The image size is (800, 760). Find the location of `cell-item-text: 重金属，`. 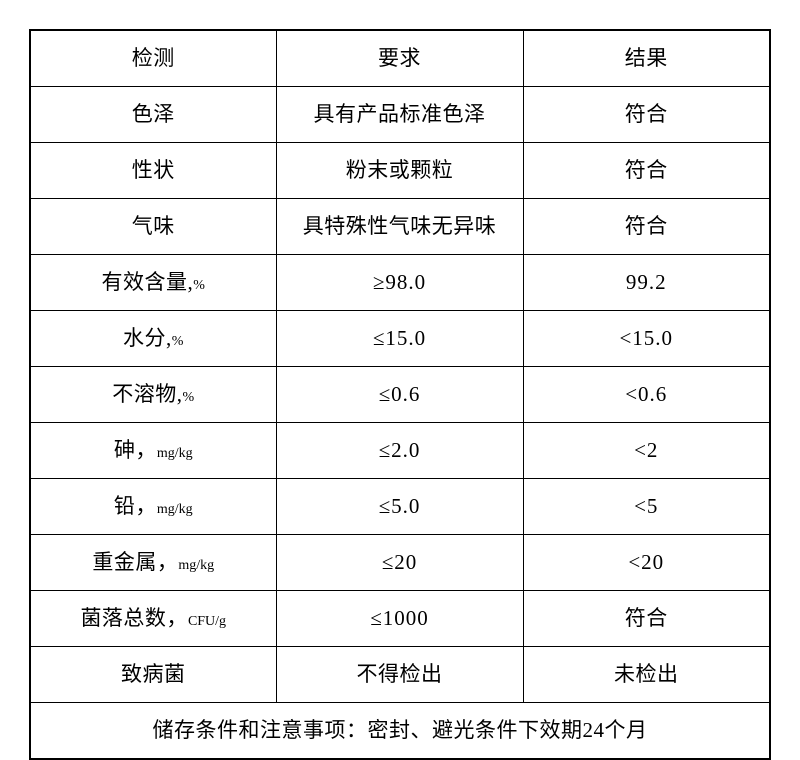

cell-item-text: 重金属， is located at coordinates (135, 562).